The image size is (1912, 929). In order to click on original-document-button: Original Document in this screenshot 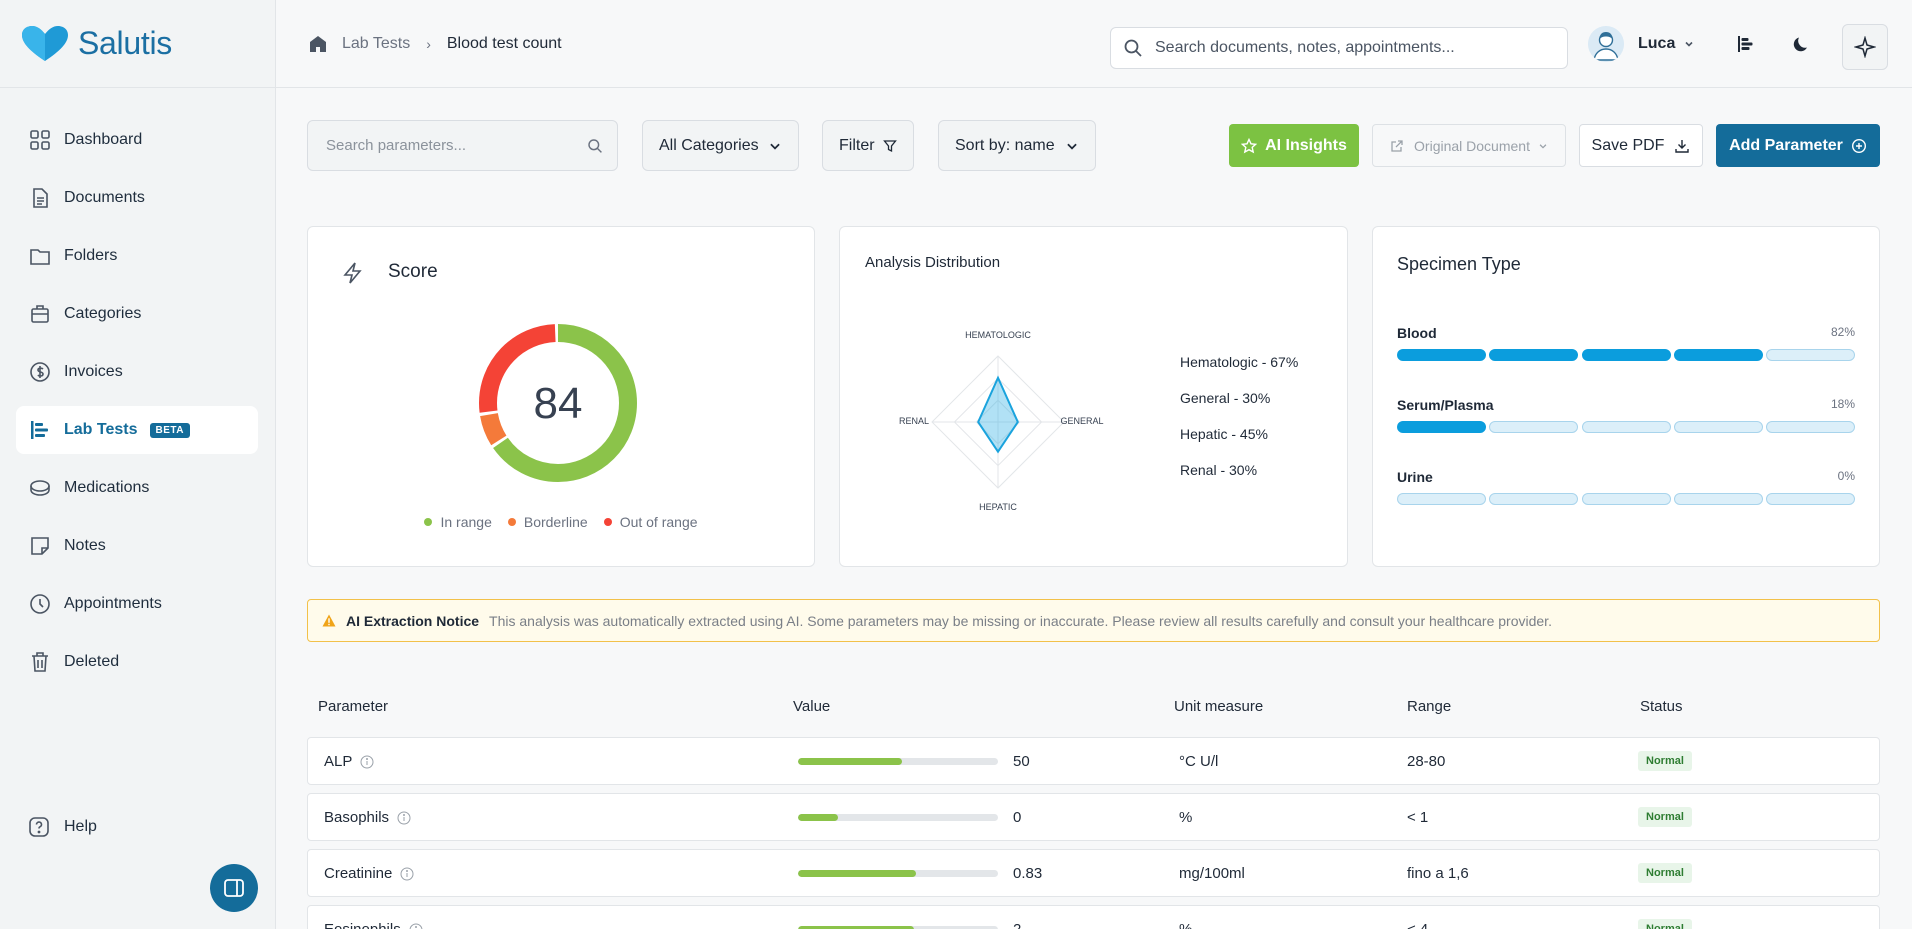, I will do `click(1469, 145)`.